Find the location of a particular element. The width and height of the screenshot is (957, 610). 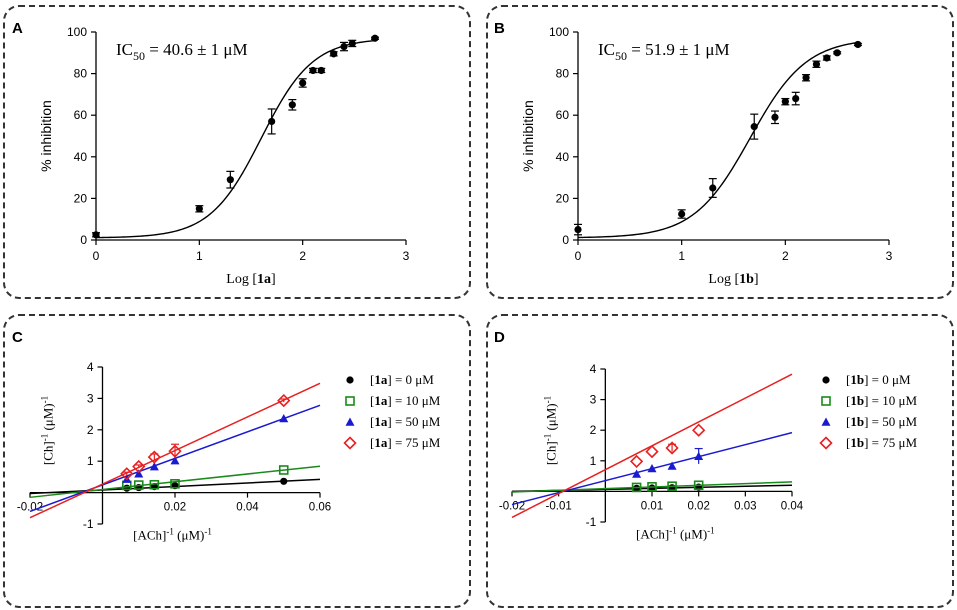

x-axis-label-unit-sup: -1 is located at coordinates (711, 530).